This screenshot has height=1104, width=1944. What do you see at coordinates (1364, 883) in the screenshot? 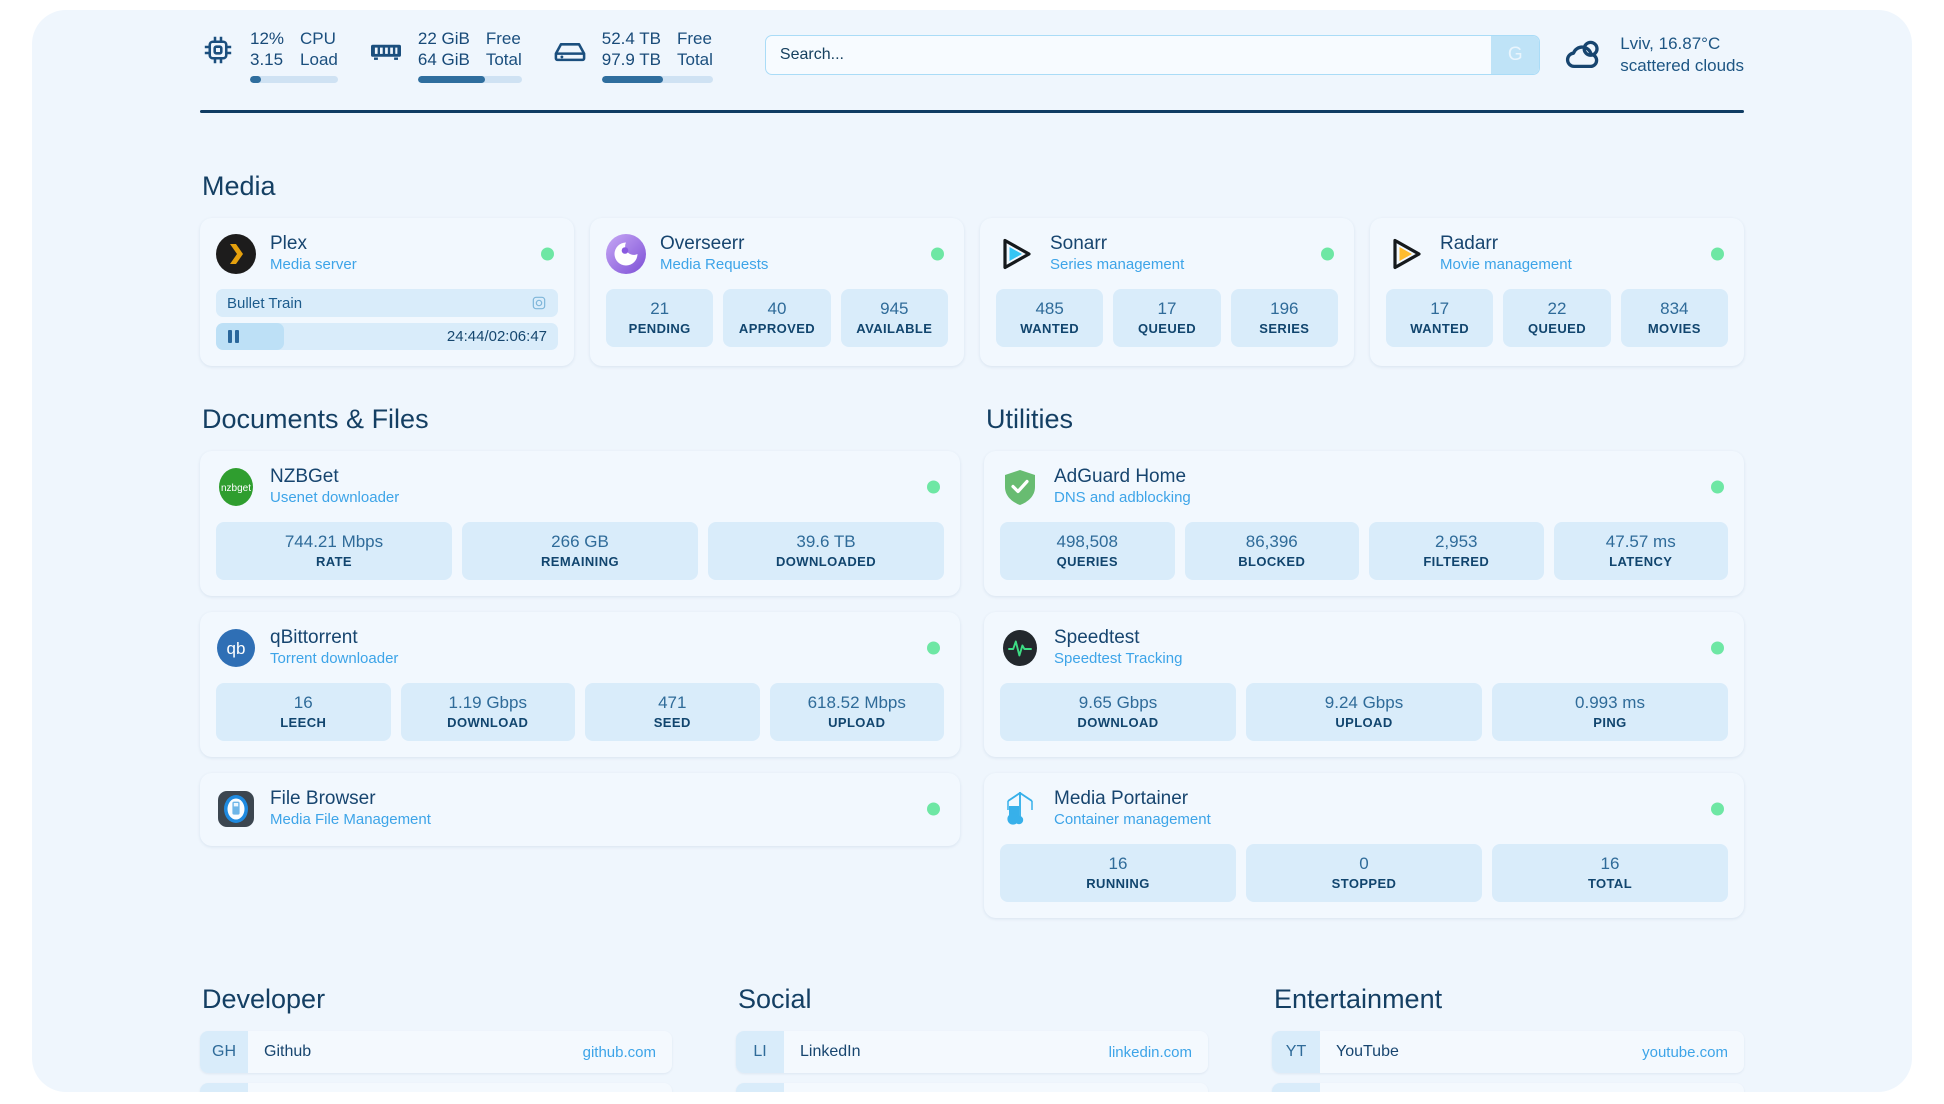
I see `stat-label: STOPPED` at bounding box center [1364, 883].